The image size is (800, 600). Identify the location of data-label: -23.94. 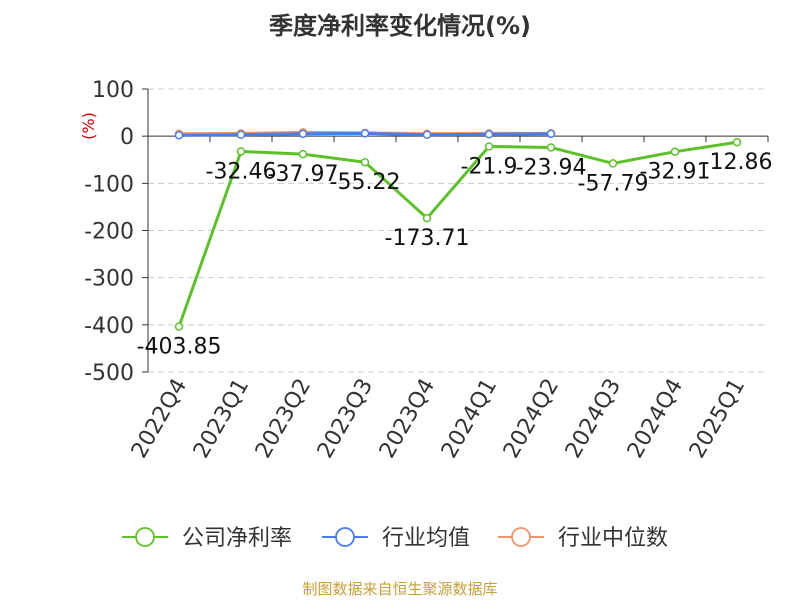
(551, 167).